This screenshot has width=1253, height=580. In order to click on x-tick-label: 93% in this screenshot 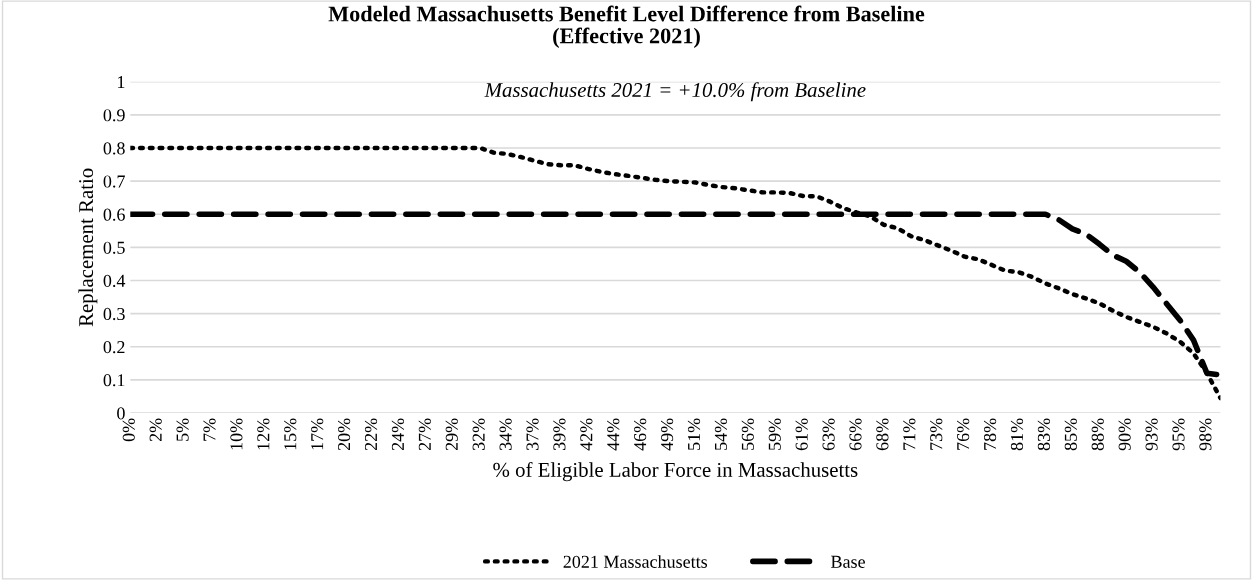, I will do `click(1151, 434)`.